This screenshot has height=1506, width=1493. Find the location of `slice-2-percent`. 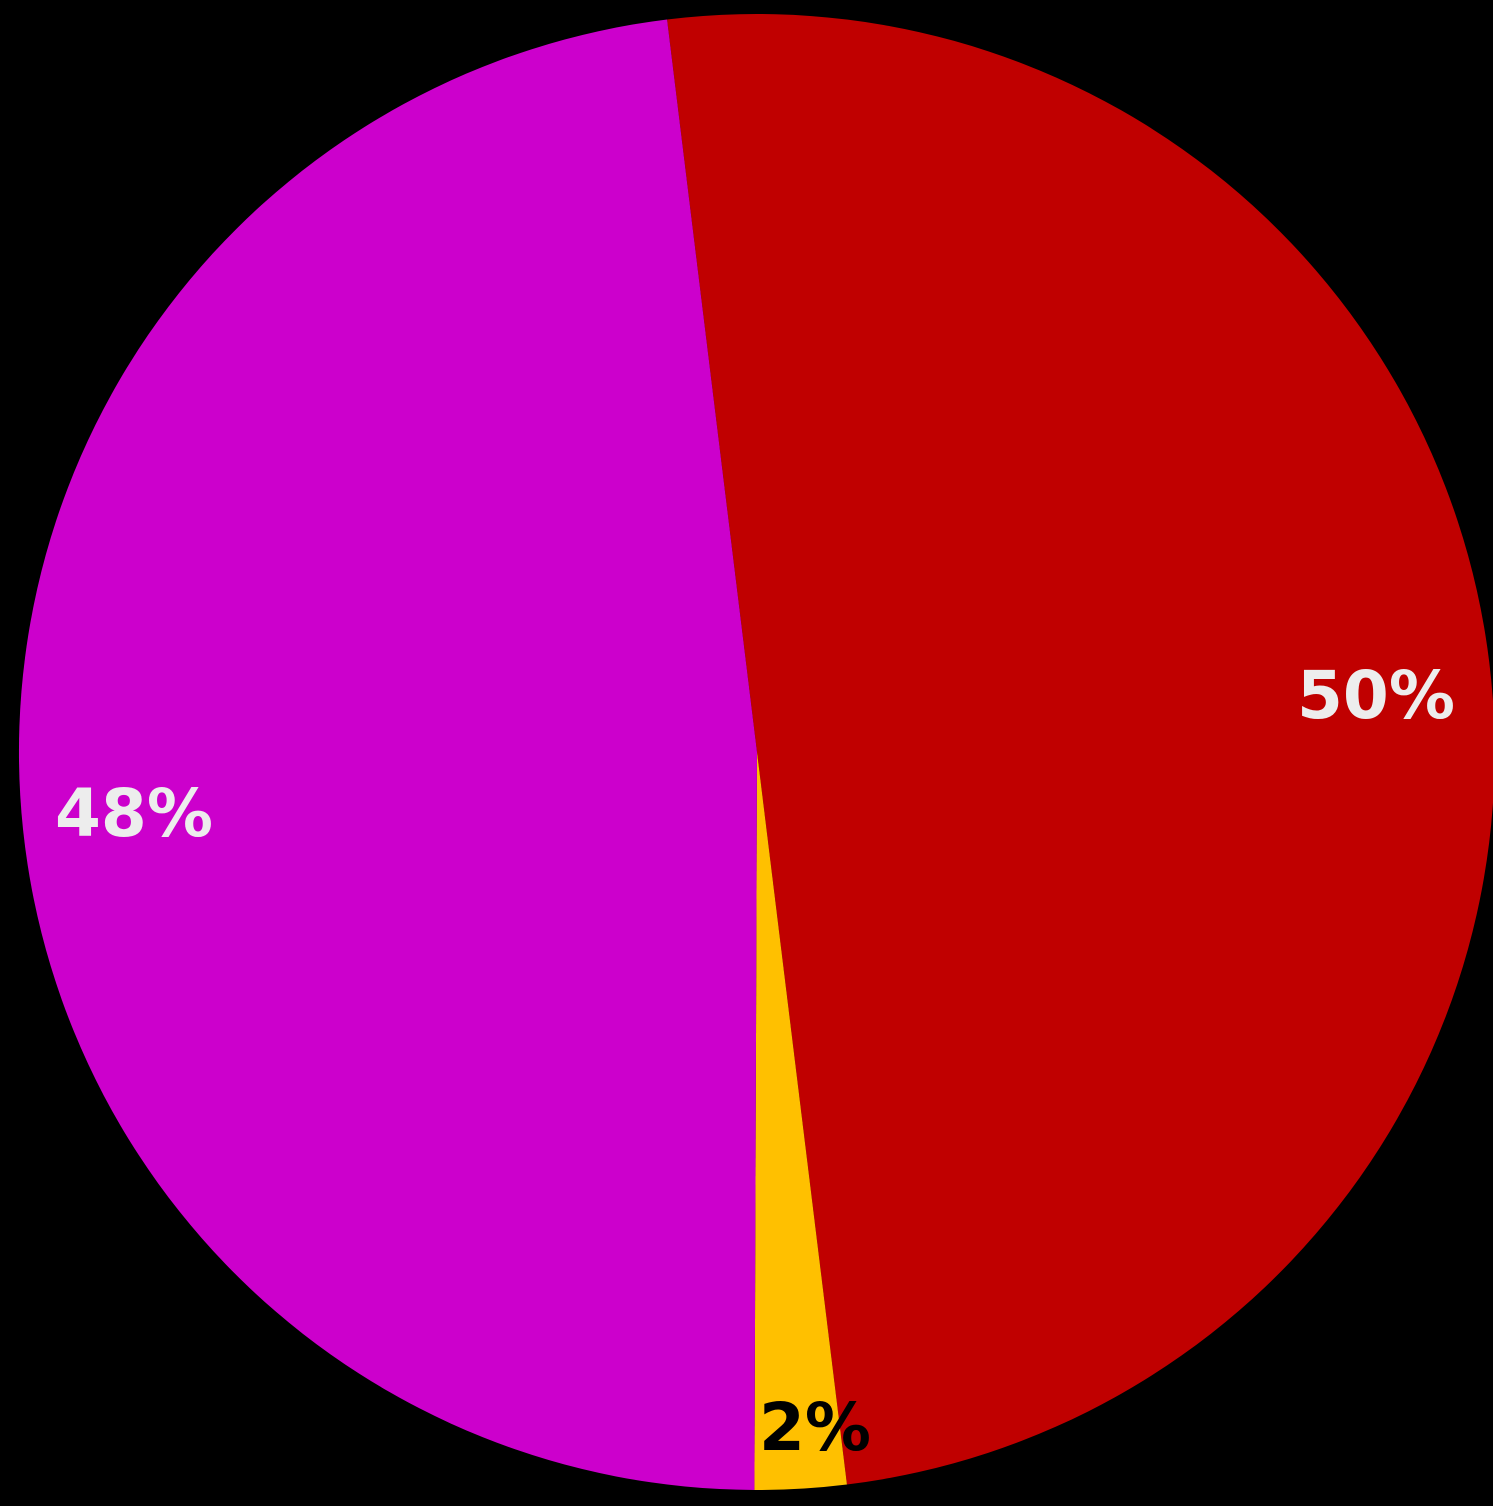

slice-2-percent is located at coordinates (800, 1121).